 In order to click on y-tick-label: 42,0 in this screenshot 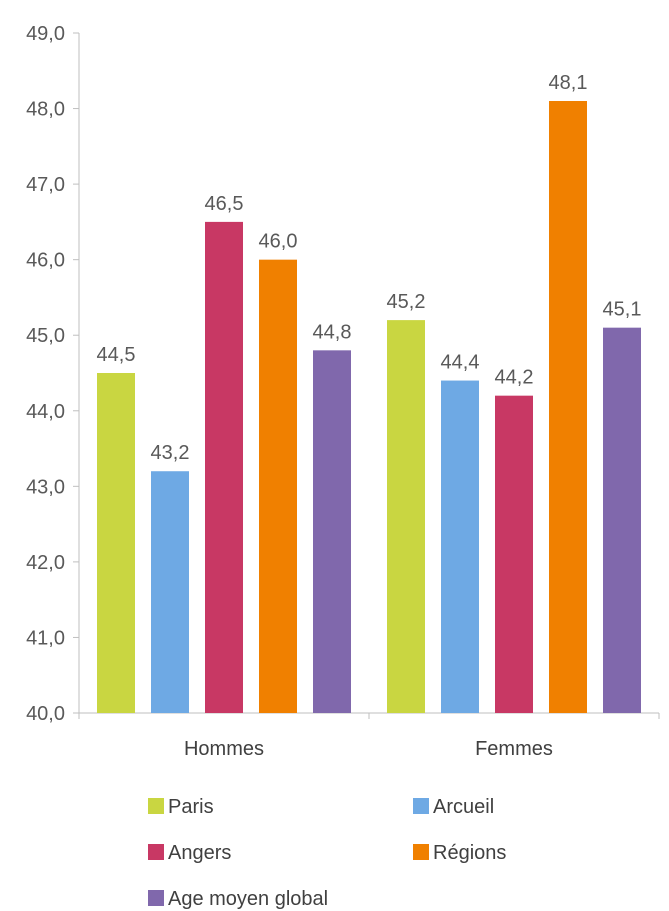, I will do `click(45, 563)`.